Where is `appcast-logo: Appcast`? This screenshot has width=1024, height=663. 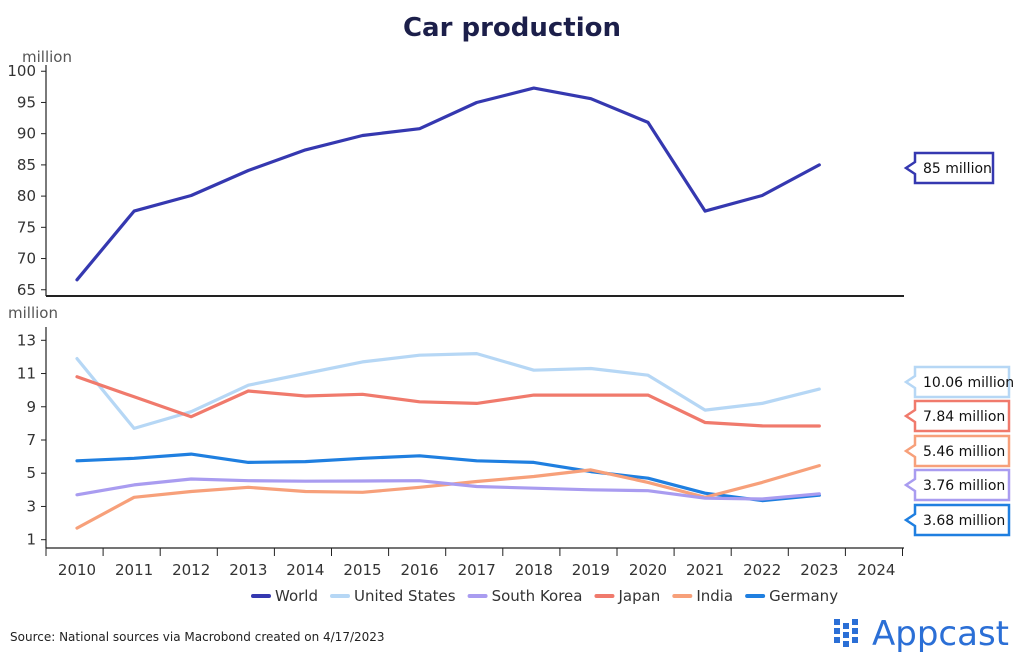
appcast-logo: Appcast is located at coordinates (921, 634).